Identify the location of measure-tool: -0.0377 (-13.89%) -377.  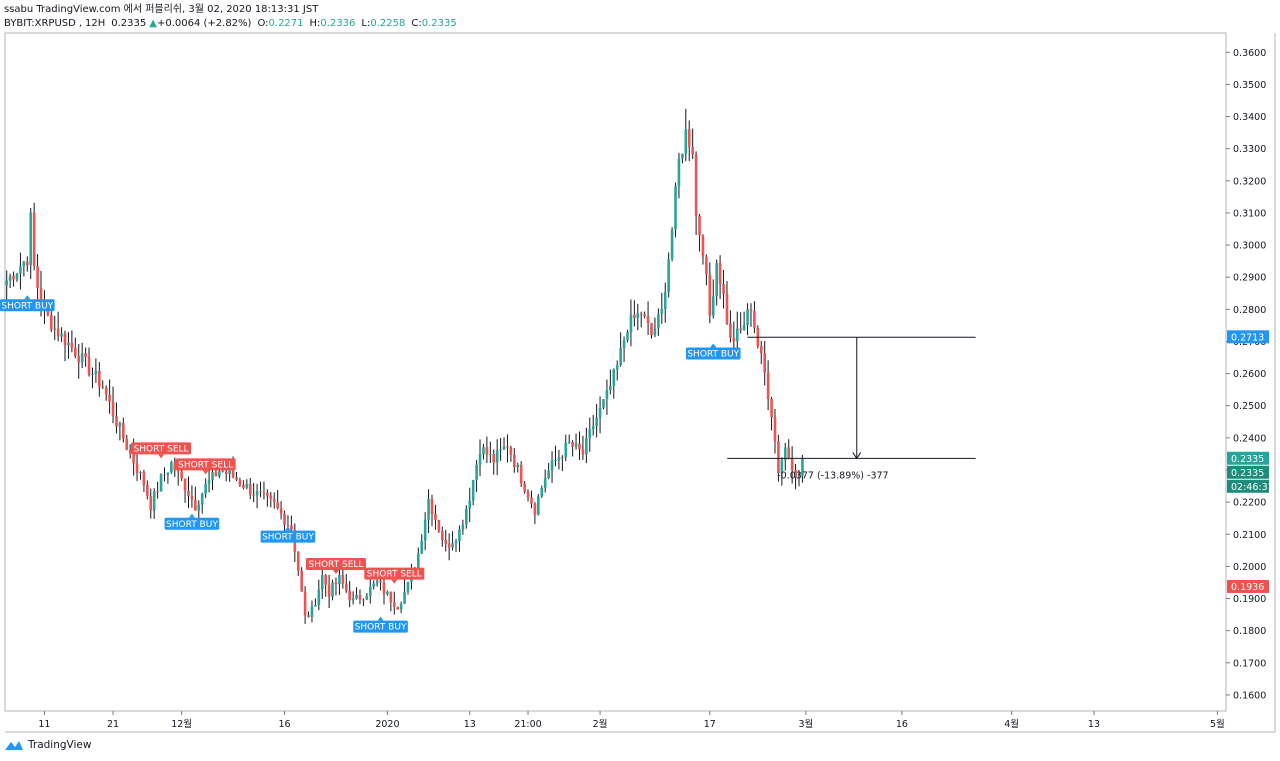
(851, 408).